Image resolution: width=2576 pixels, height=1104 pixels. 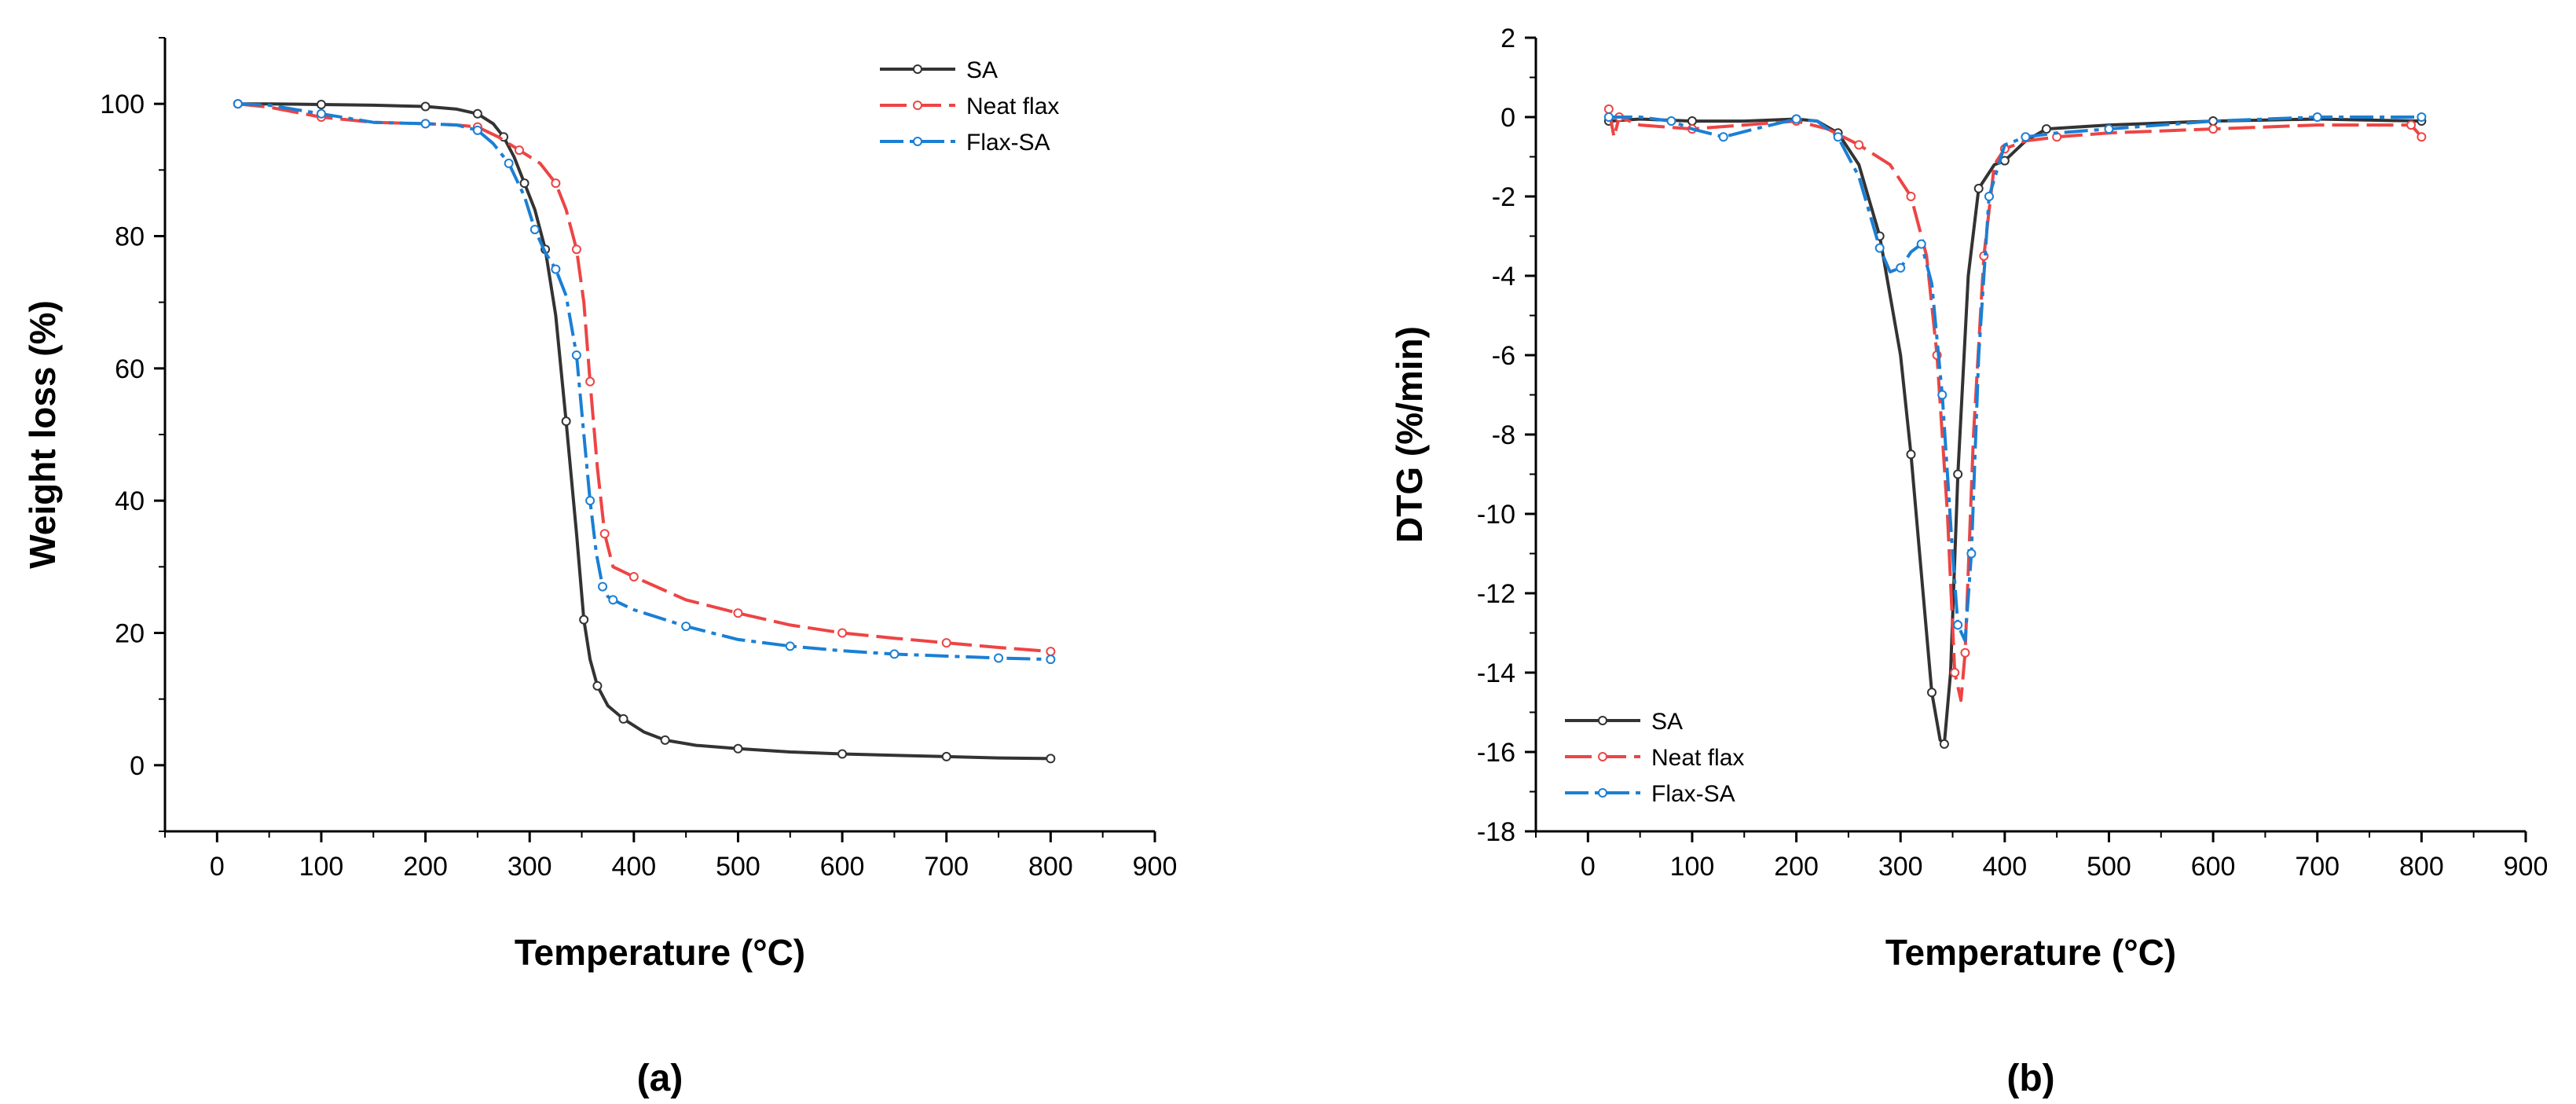 What do you see at coordinates (130, 501) in the screenshot?
I see `y-tick-label: 40` at bounding box center [130, 501].